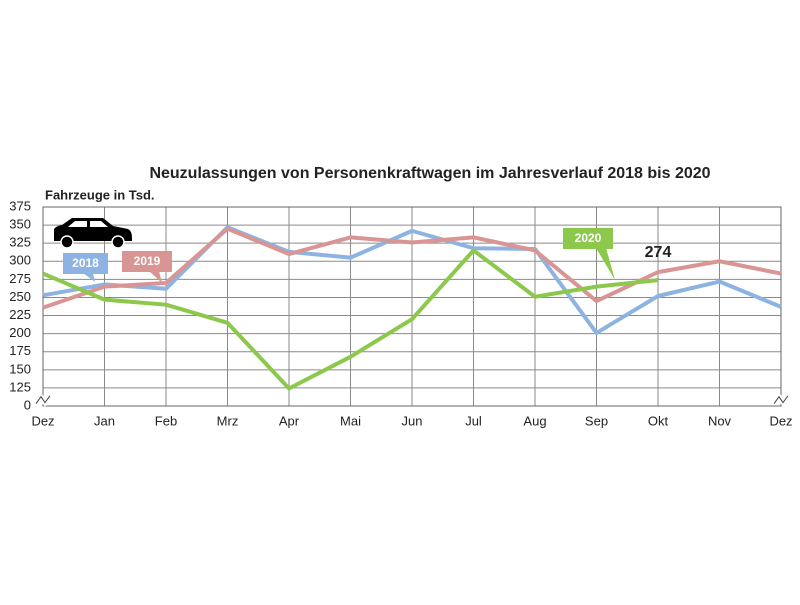  Describe the element at coordinates (20, 350) in the screenshot. I see `y-tick-label: 175` at that location.